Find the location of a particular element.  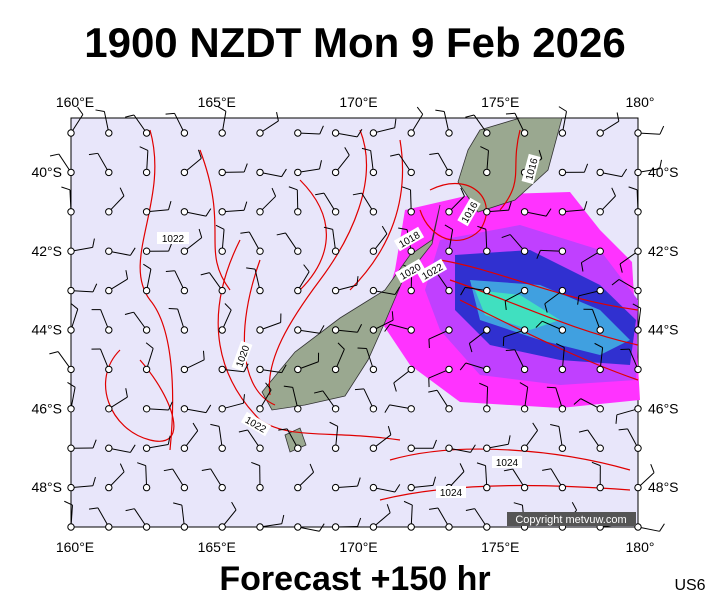

lon-label: 180° is located at coordinates (640, 547).